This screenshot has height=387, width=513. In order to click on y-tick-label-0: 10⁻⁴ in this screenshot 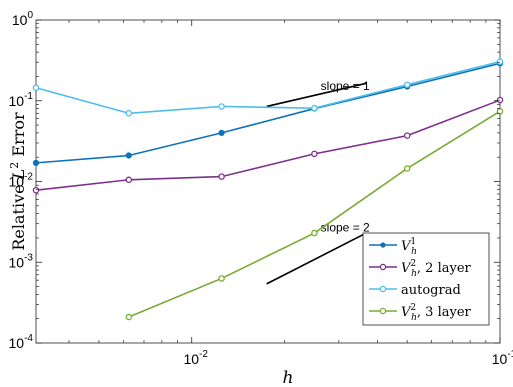, I will do `click(21, 342)`.